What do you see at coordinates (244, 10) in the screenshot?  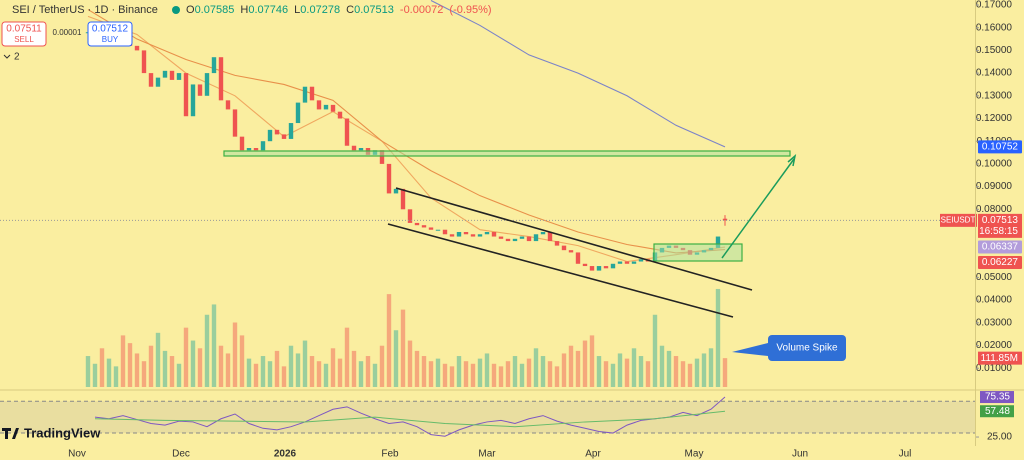 I see `h-label: H` at bounding box center [244, 10].